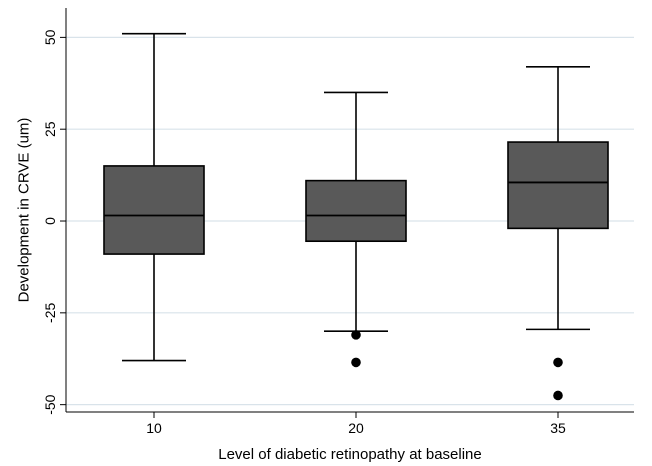  Describe the element at coordinates (50, 37) in the screenshot. I see `y-tick-label: 50` at that location.